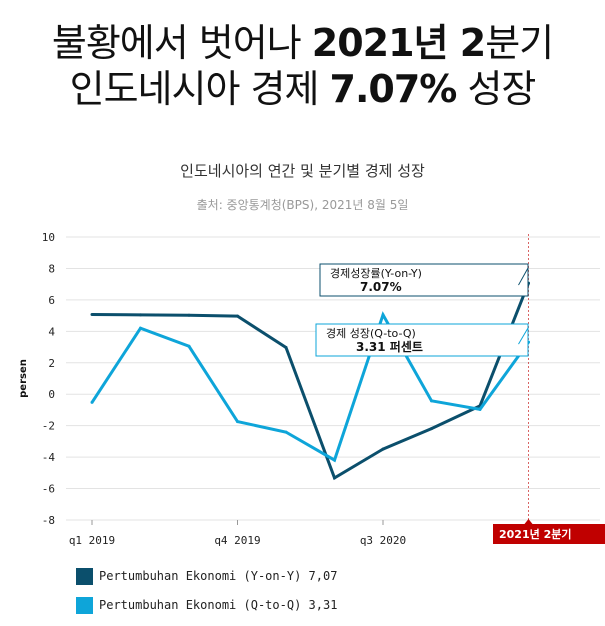  Describe the element at coordinates (371, 333) in the screenshot. I see `annotation-title: 경제 성장(Q-to-Q)` at that location.